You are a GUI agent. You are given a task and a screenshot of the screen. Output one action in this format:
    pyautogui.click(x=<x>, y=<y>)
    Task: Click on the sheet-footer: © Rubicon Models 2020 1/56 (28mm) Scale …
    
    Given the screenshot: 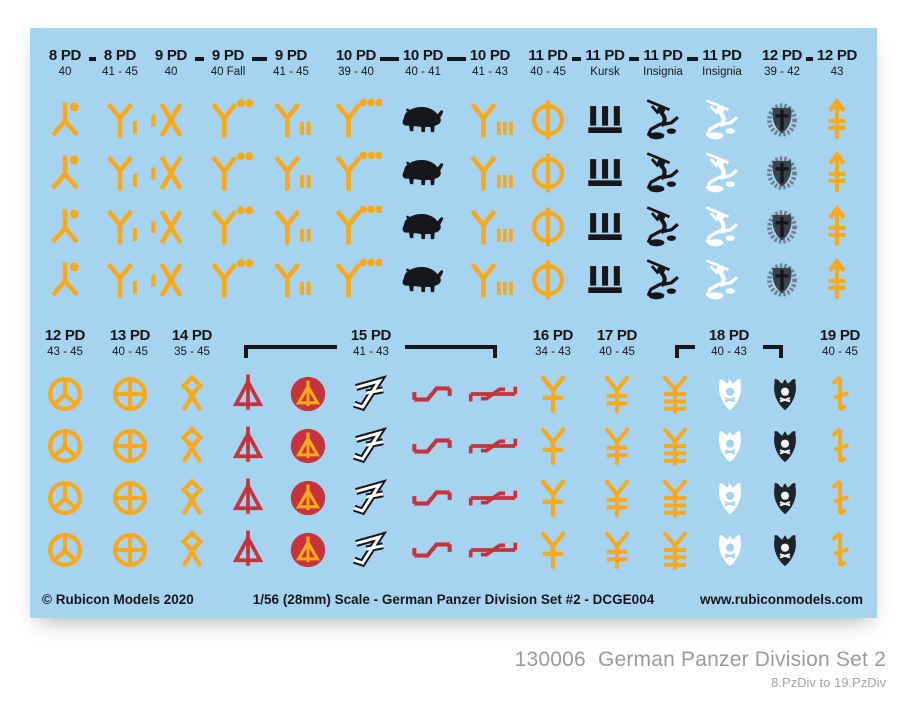 What is the action you would take?
    pyautogui.click(x=453, y=602)
    